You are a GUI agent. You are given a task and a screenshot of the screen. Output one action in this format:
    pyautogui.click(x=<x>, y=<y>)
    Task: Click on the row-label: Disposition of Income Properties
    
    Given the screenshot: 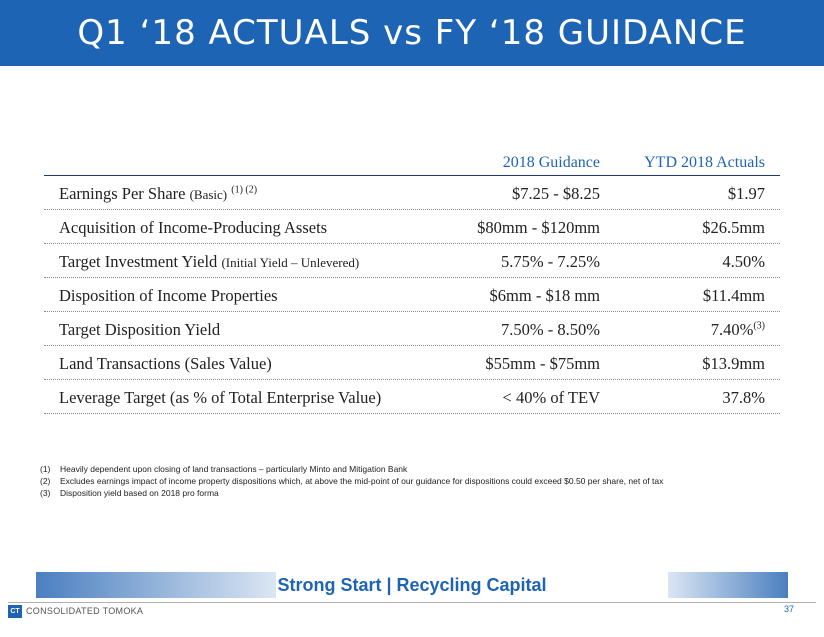 What is the action you would take?
    pyautogui.click(x=168, y=296)
    